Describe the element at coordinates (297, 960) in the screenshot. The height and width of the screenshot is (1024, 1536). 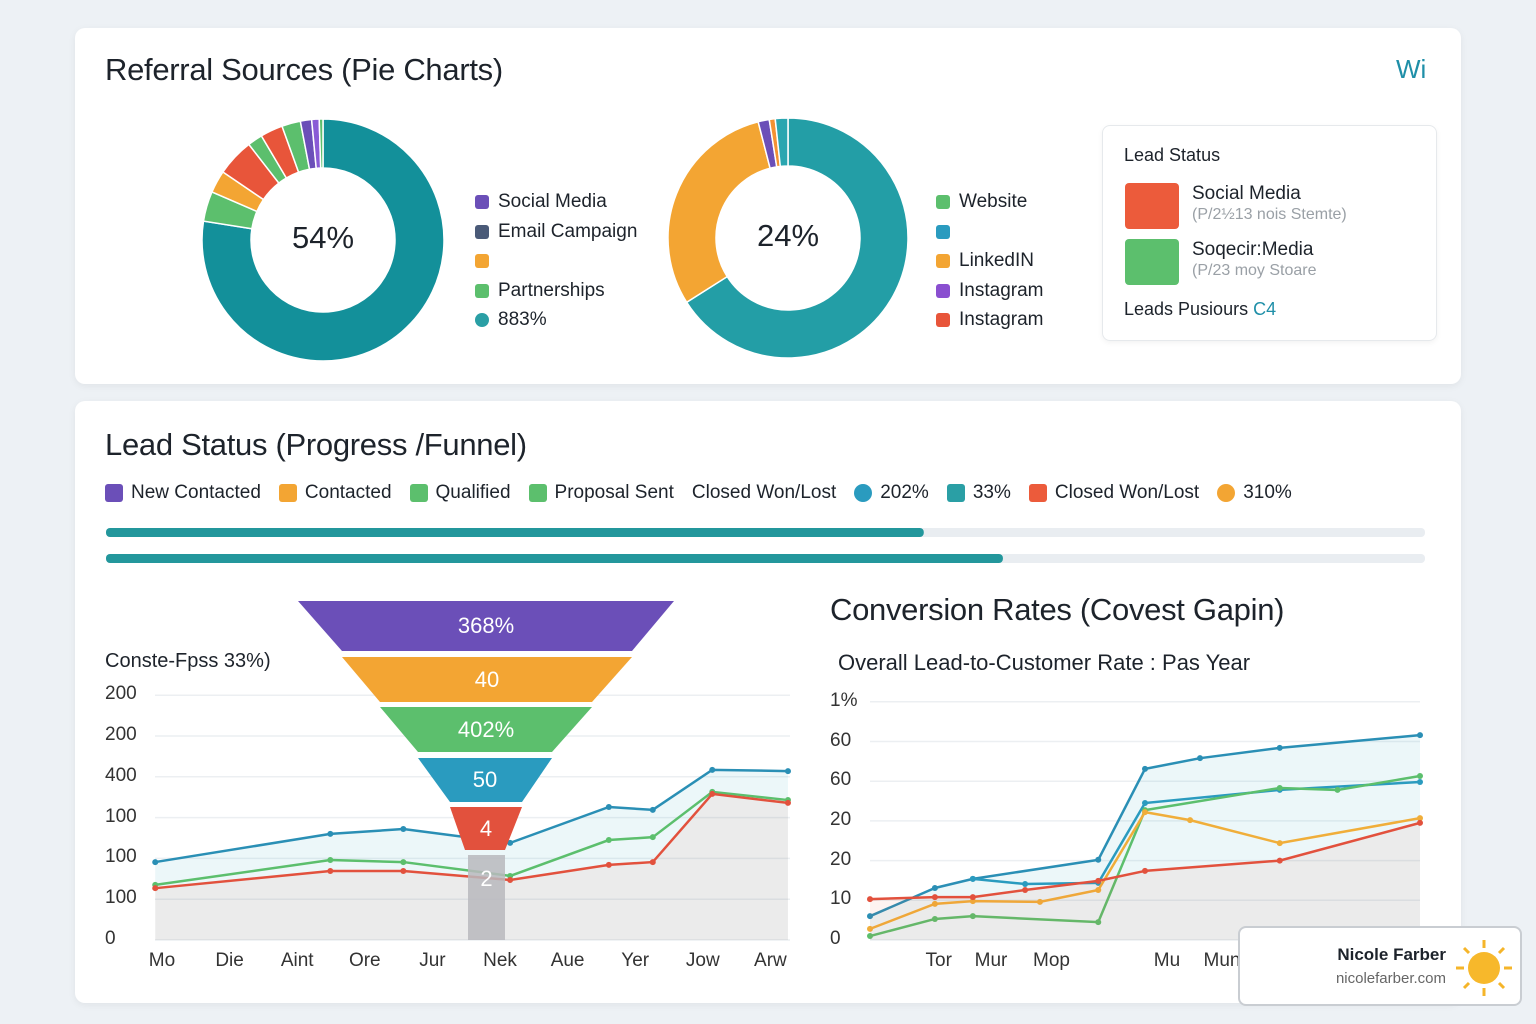
I see `x-tick-label: Aint` at that location.